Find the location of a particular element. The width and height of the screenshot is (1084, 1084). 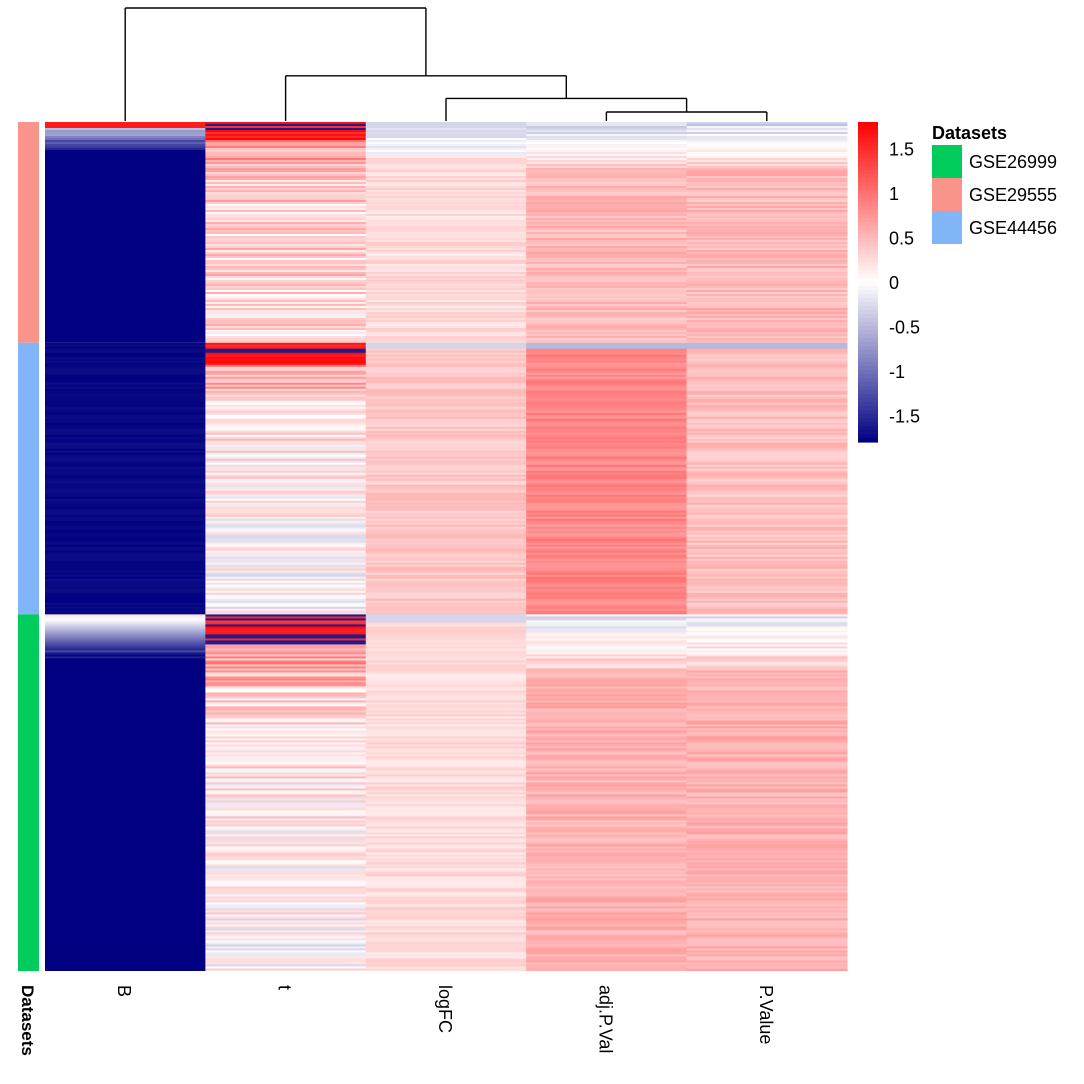

datasets-legend: Datasets GSE26999 GSE29555 GSE44456 is located at coordinates (994, 183).